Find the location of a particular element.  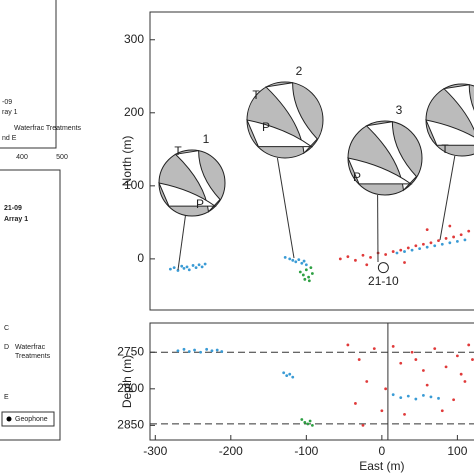

legend-box is located at coordinates (28, 419).